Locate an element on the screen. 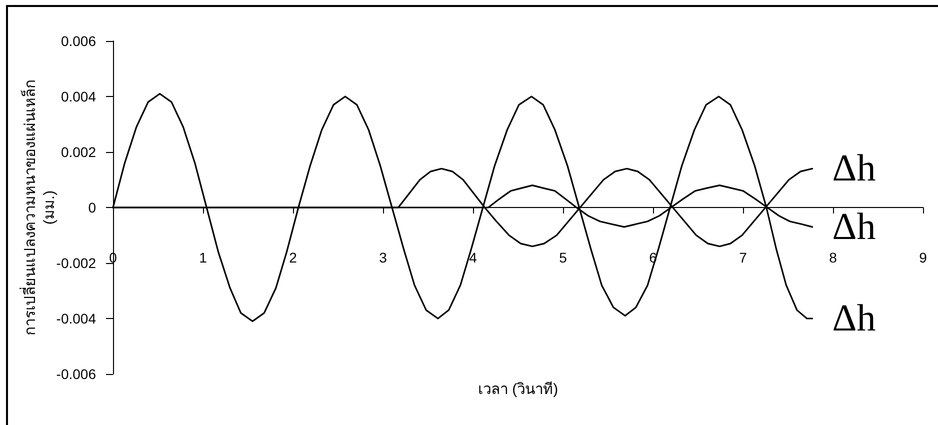 The width and height of the screenshot is (938, 425). x-tick-label: 7 is located at coordinates (743, 258).